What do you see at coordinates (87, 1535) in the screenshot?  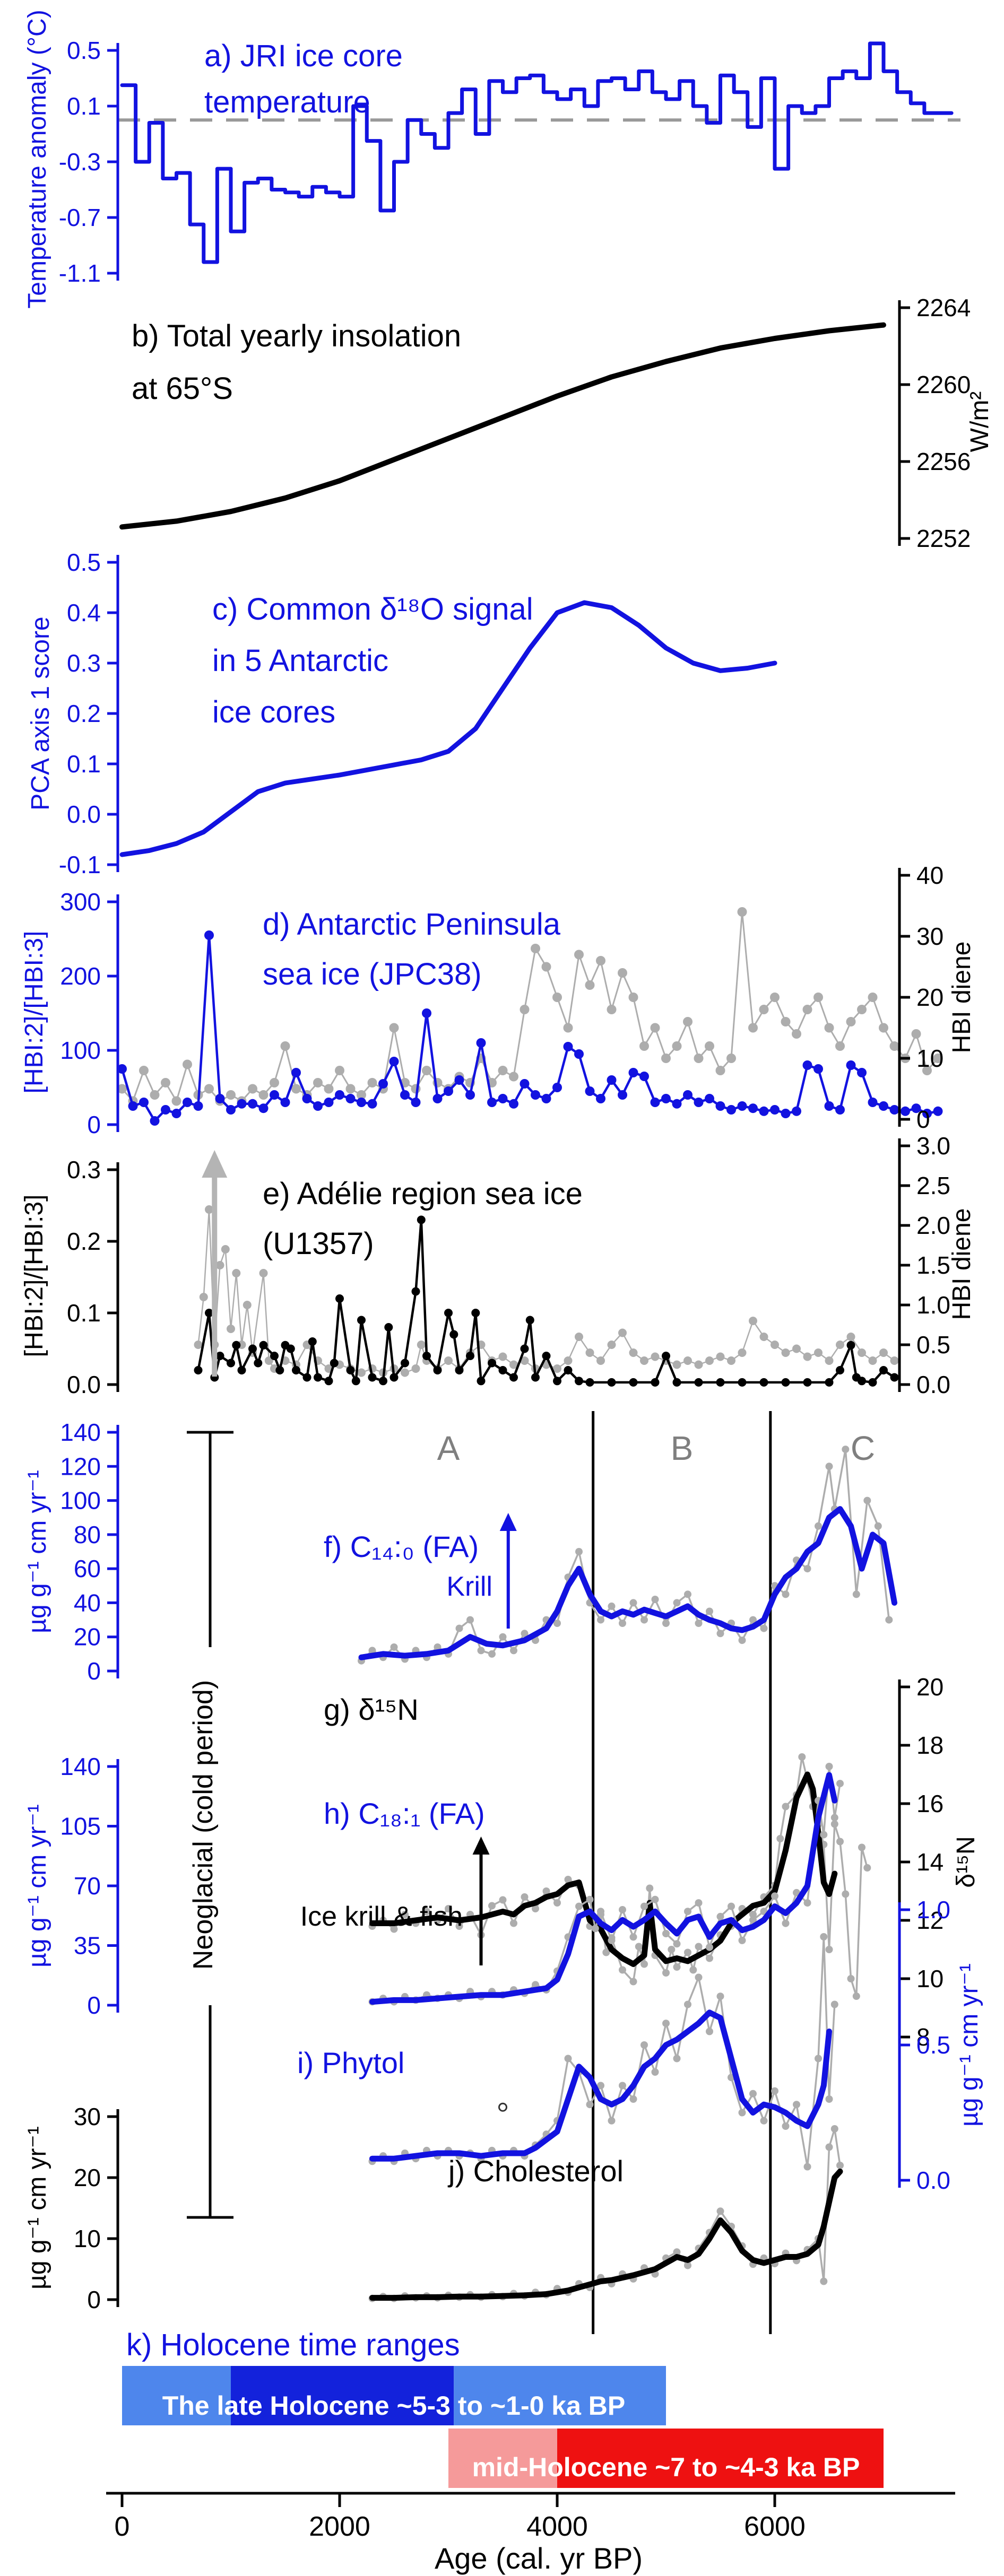 I see `tick-label: 80` at bounding box center [87, 1535].